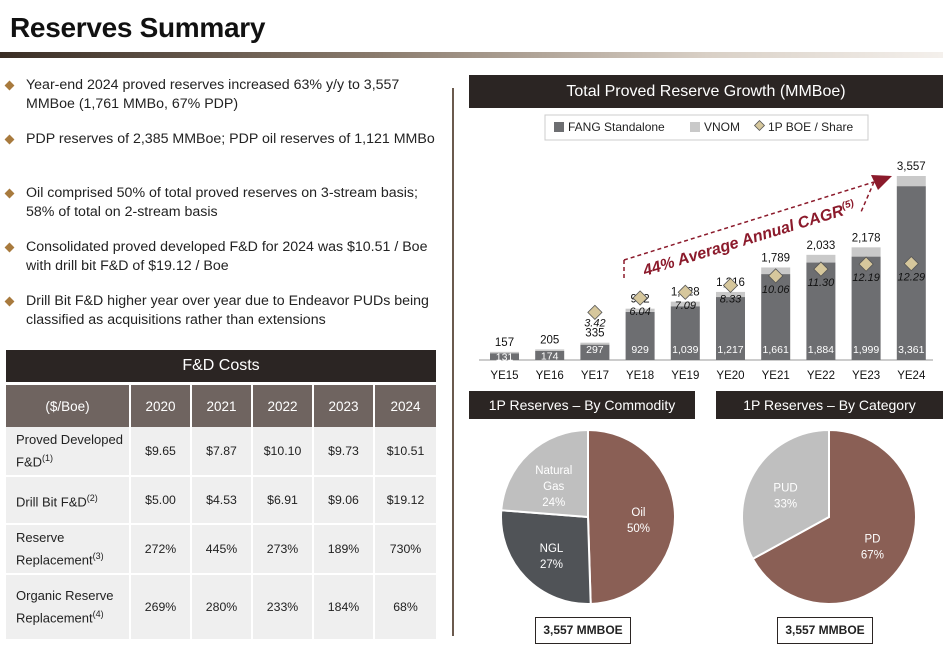 The image size is (943, 646). Describe the element at coordinates (731, 299) in the screenshot. I see `boe-per-share-label: 8.33` at that location.